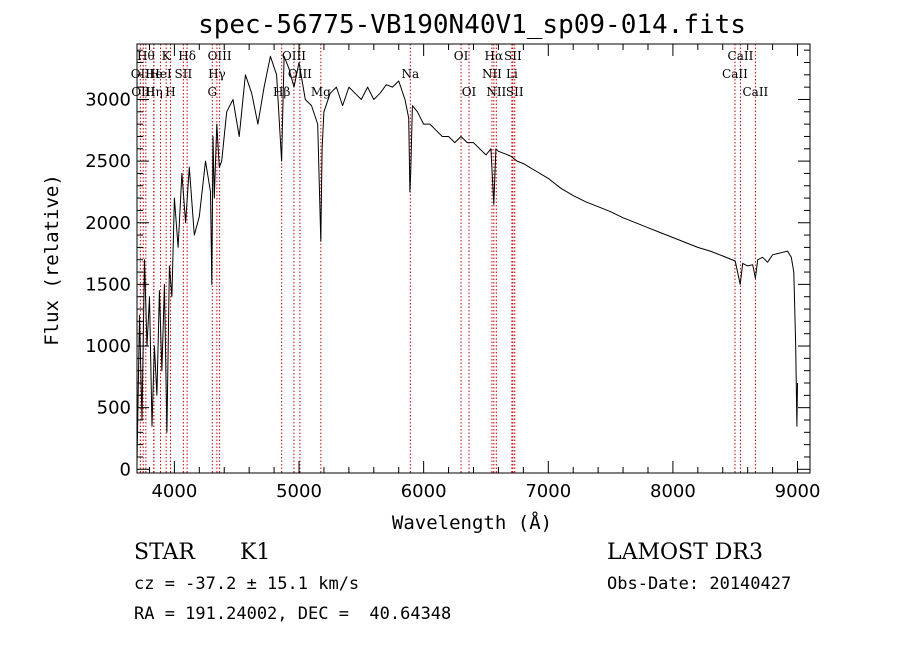  What do you see at coordinates (187, 56) in the screenshot?
I see `spectral-line-label: Hδ` at bounding box center [187, 56].